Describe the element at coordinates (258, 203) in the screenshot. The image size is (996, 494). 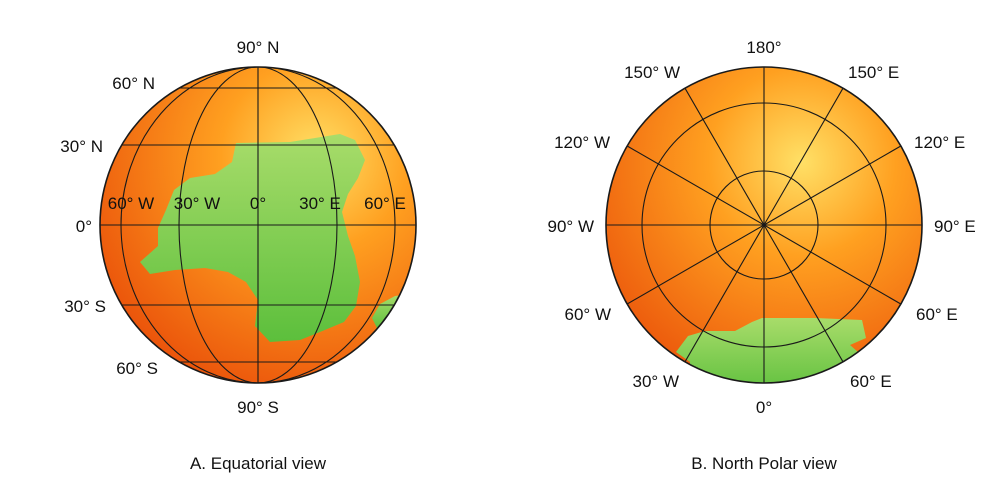
I see `label-0-meridian: 0°` at that location.